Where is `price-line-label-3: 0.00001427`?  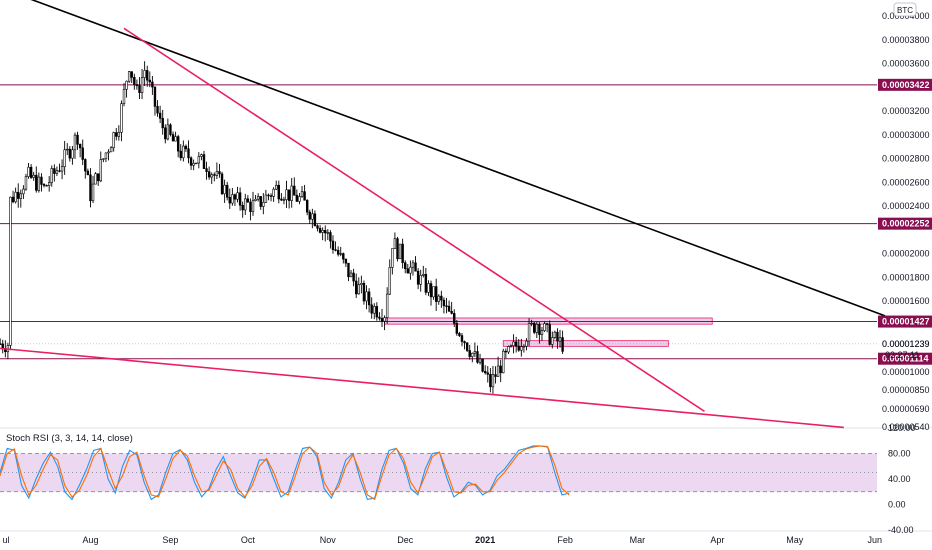
price-line-label-3: 0.00001427 is located at coordinates (906, 322).